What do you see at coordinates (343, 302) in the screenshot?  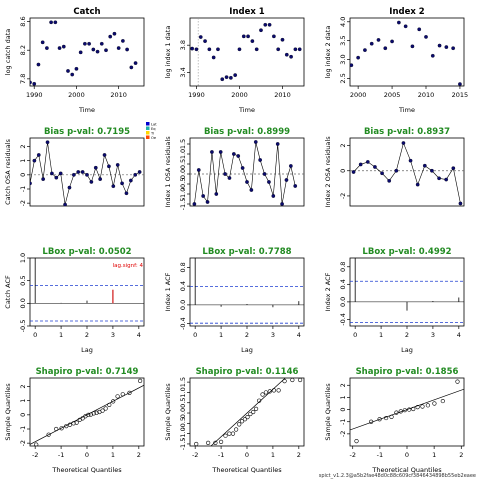 I see `y-tick-label: 0.0` at bounding box center [343, 302].